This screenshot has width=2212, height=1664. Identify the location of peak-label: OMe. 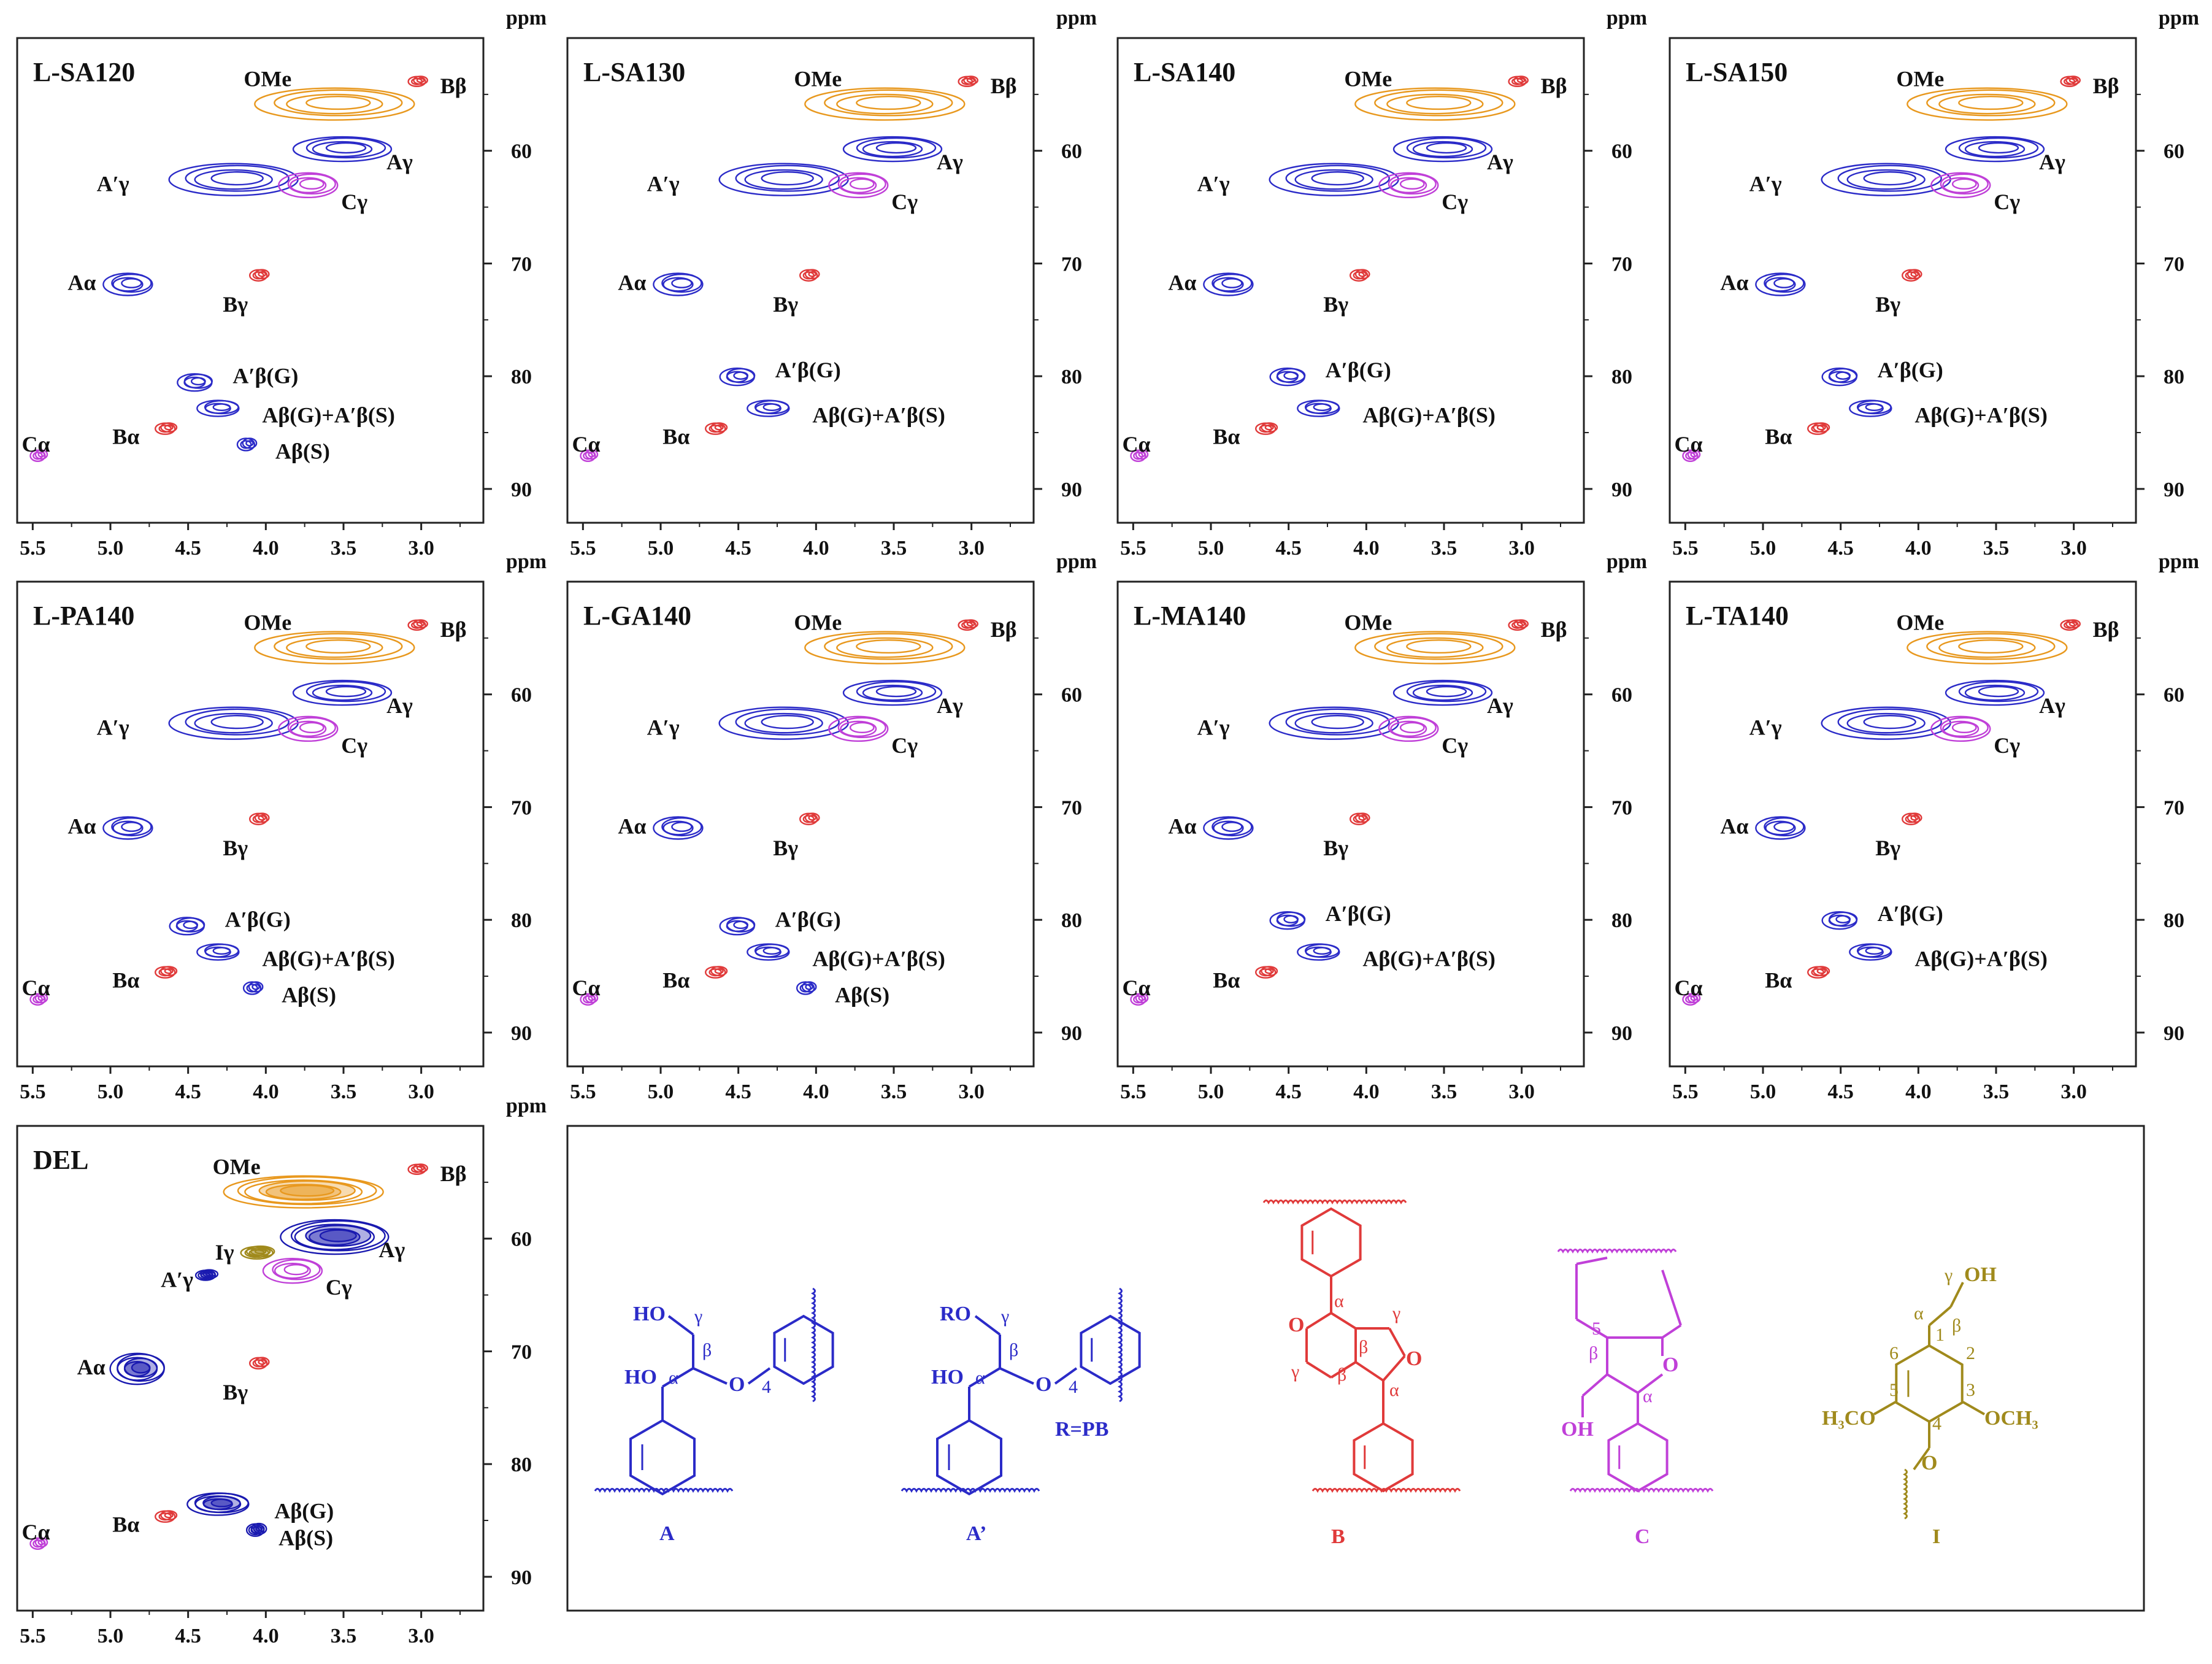
(1368, 79).